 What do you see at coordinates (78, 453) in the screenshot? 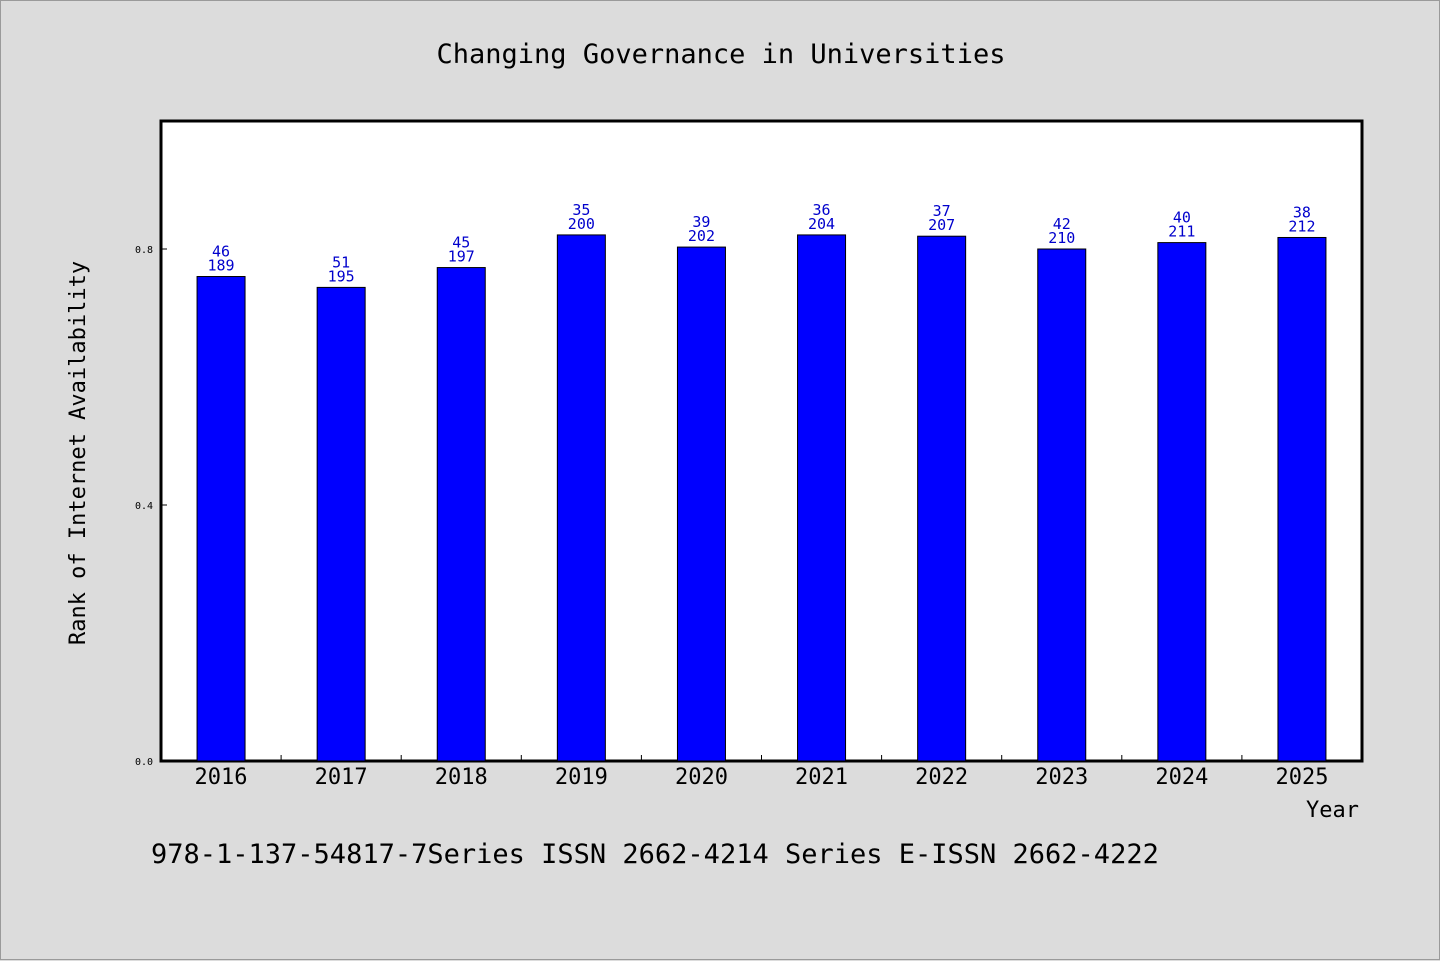
I see `y-axis-label: Rank of Internet Availability` at bounding box center [78, 453].